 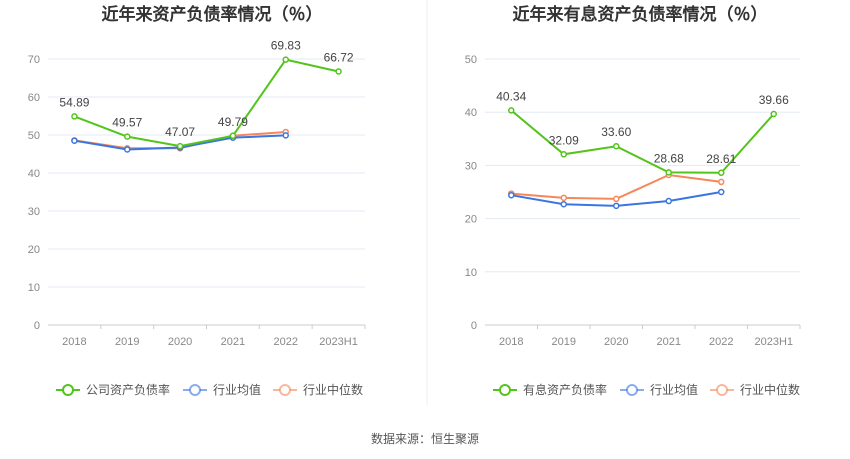 What do you see at coordinates (286, 46) in the screenshot?
I see `data-label: 69.83` at bounding box center [286, 46].